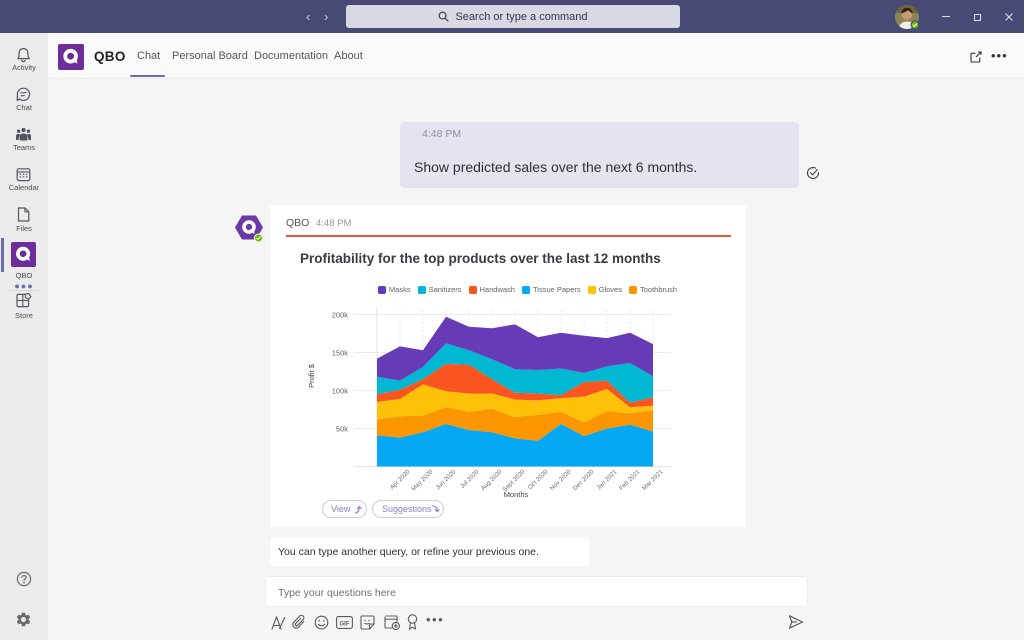 The width and height of the screenshot is (1024, 640). I want to click on svg-text: 50k, so click(342, 429).